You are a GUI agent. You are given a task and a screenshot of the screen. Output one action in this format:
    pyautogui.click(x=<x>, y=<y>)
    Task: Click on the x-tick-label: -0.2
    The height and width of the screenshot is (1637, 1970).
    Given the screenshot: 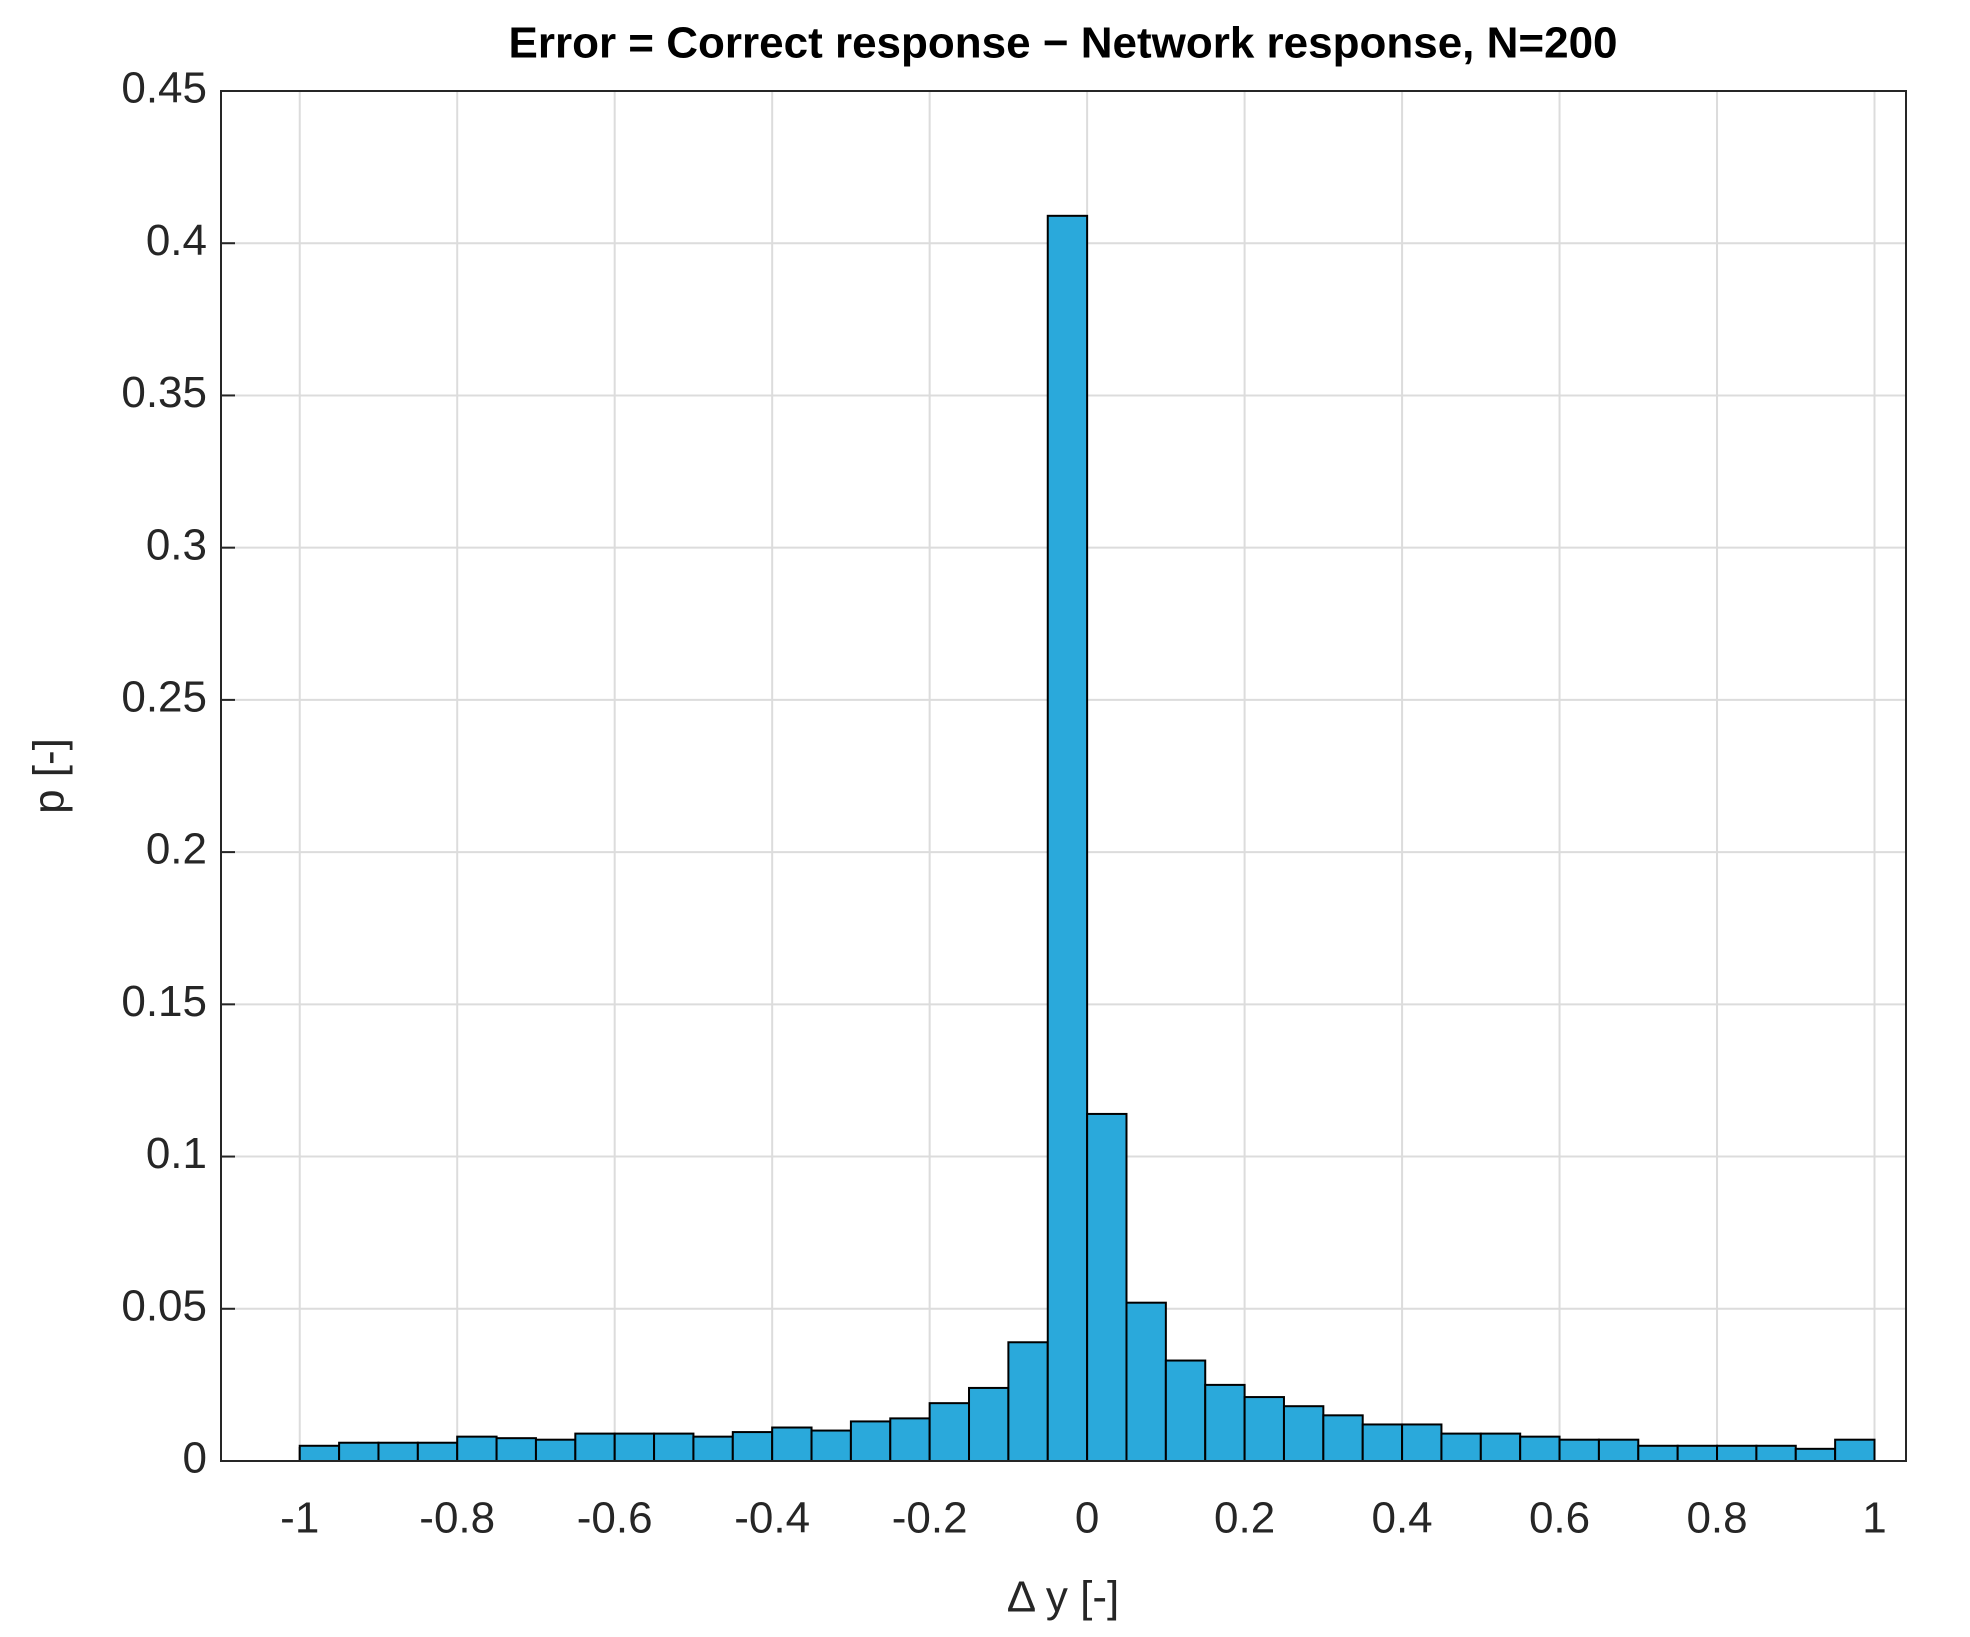 What is the action you would take?
    pyautogui.click(x=930, y=1518)
    